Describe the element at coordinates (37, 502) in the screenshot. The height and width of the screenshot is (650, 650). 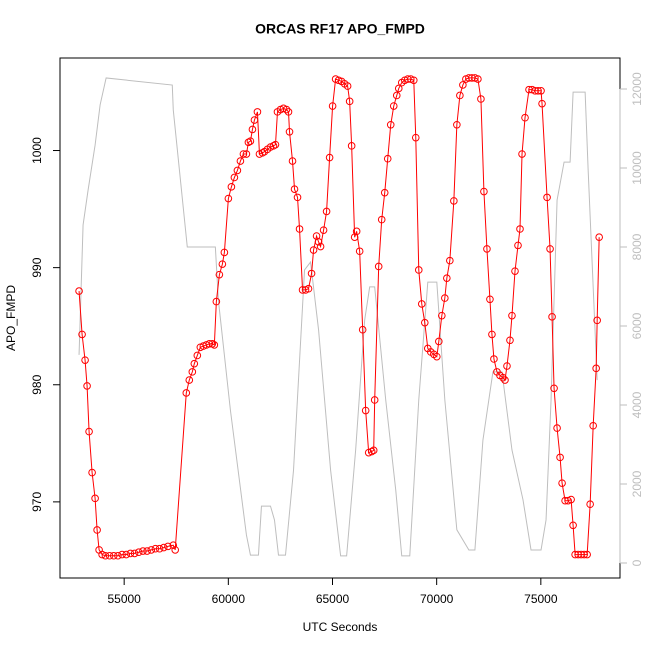
I see `y-tick-label: 970` at that location.